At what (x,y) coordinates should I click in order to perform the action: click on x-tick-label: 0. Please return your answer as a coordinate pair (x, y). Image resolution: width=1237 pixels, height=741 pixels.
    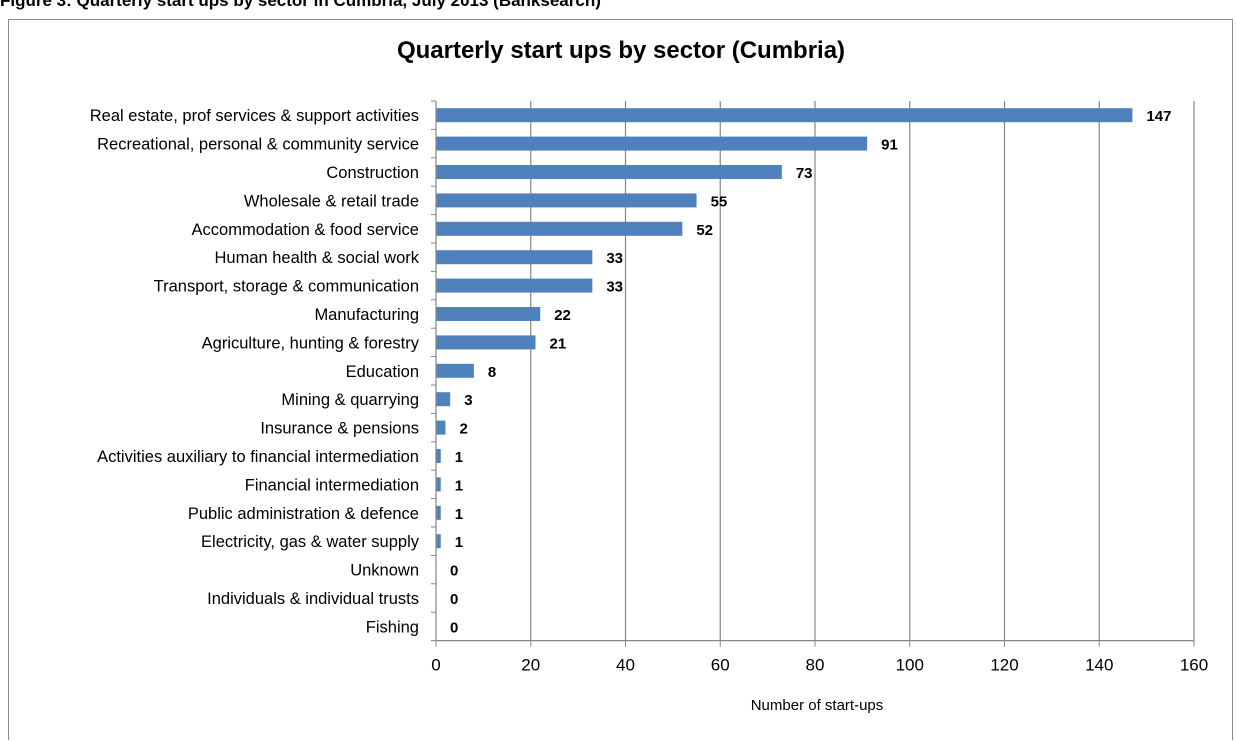
    Looking at the image, I should click on (435, 665).